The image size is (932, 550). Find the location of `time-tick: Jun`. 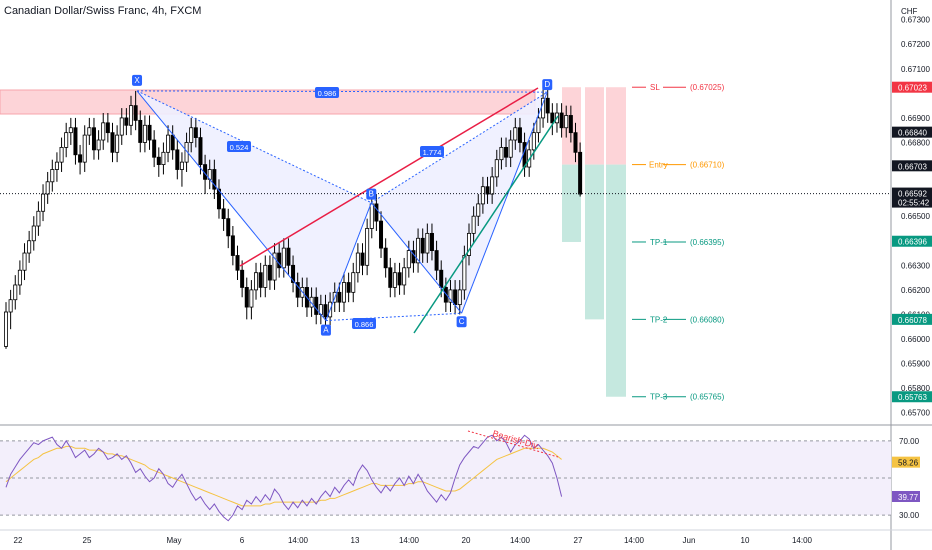

time-tick: Jun is located at coordinates (689, 540).